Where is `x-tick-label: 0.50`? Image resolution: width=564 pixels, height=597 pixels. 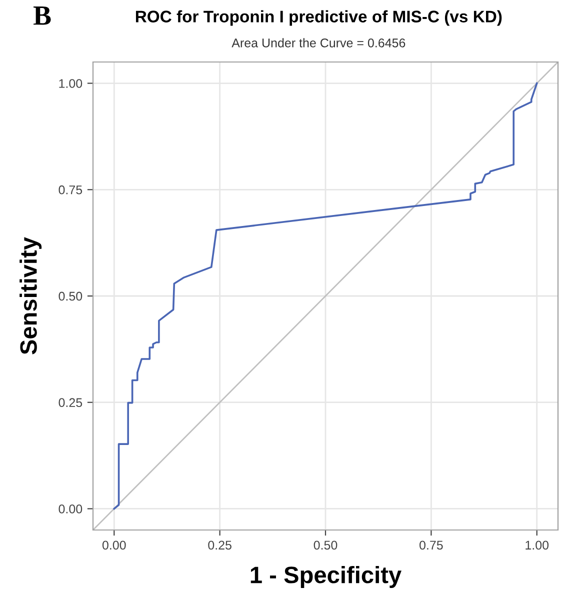
x-tick-label: 0.50 is located at coordinates (326, 545).